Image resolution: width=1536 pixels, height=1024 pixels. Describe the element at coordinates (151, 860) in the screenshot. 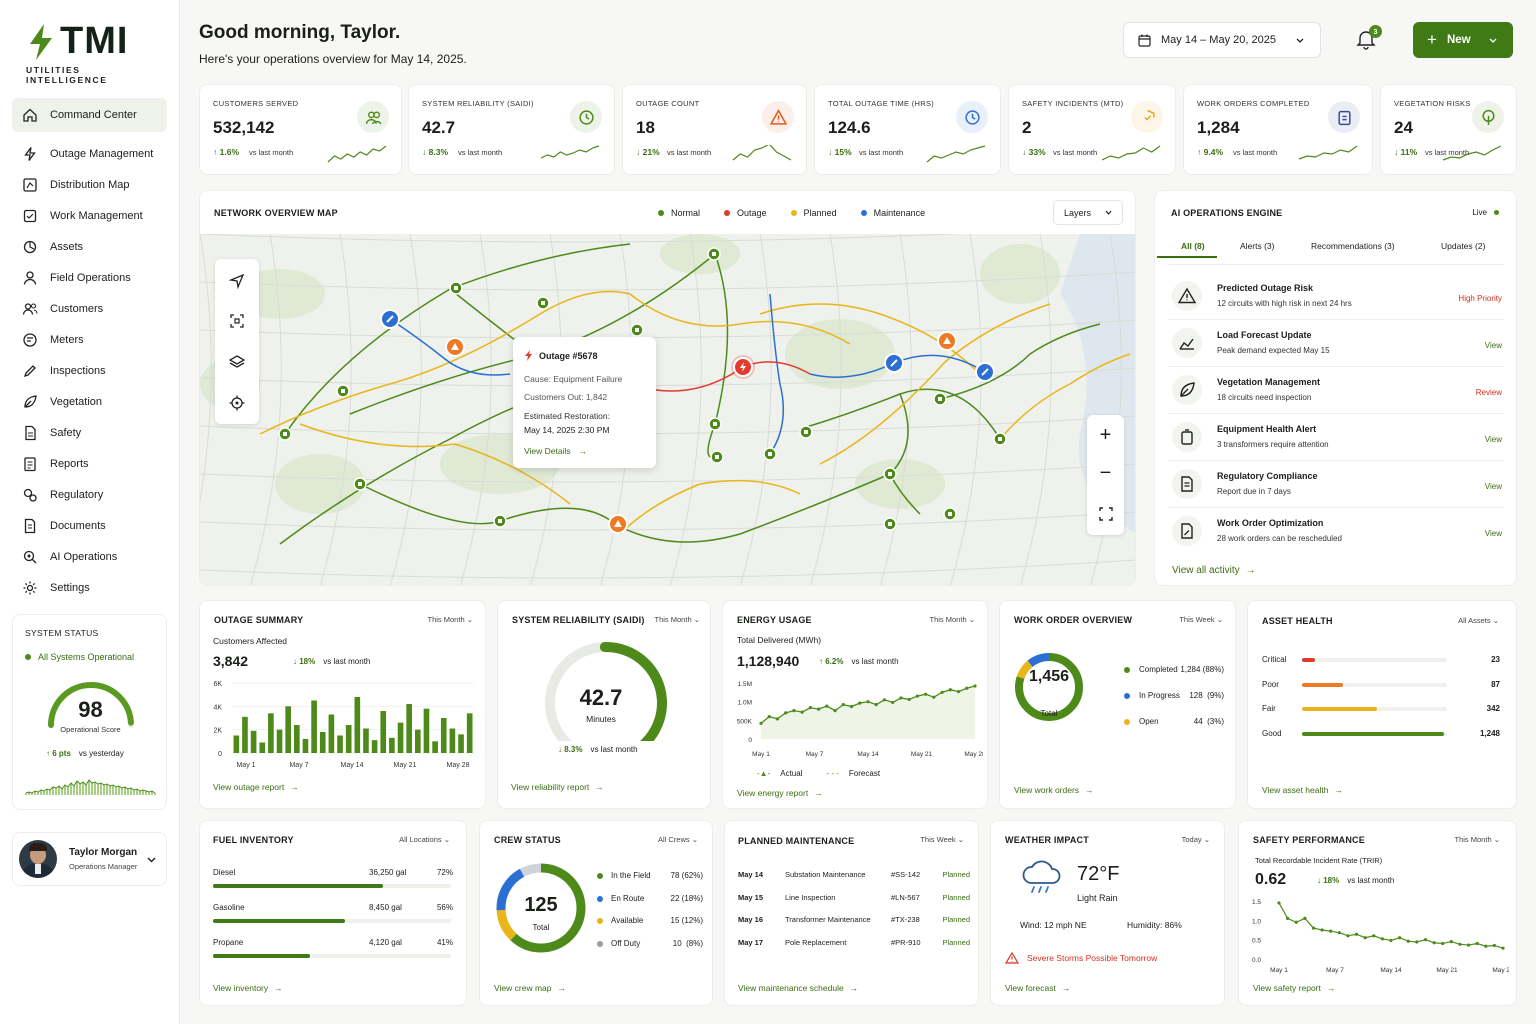

I see `chevron-down-icon` at that location.